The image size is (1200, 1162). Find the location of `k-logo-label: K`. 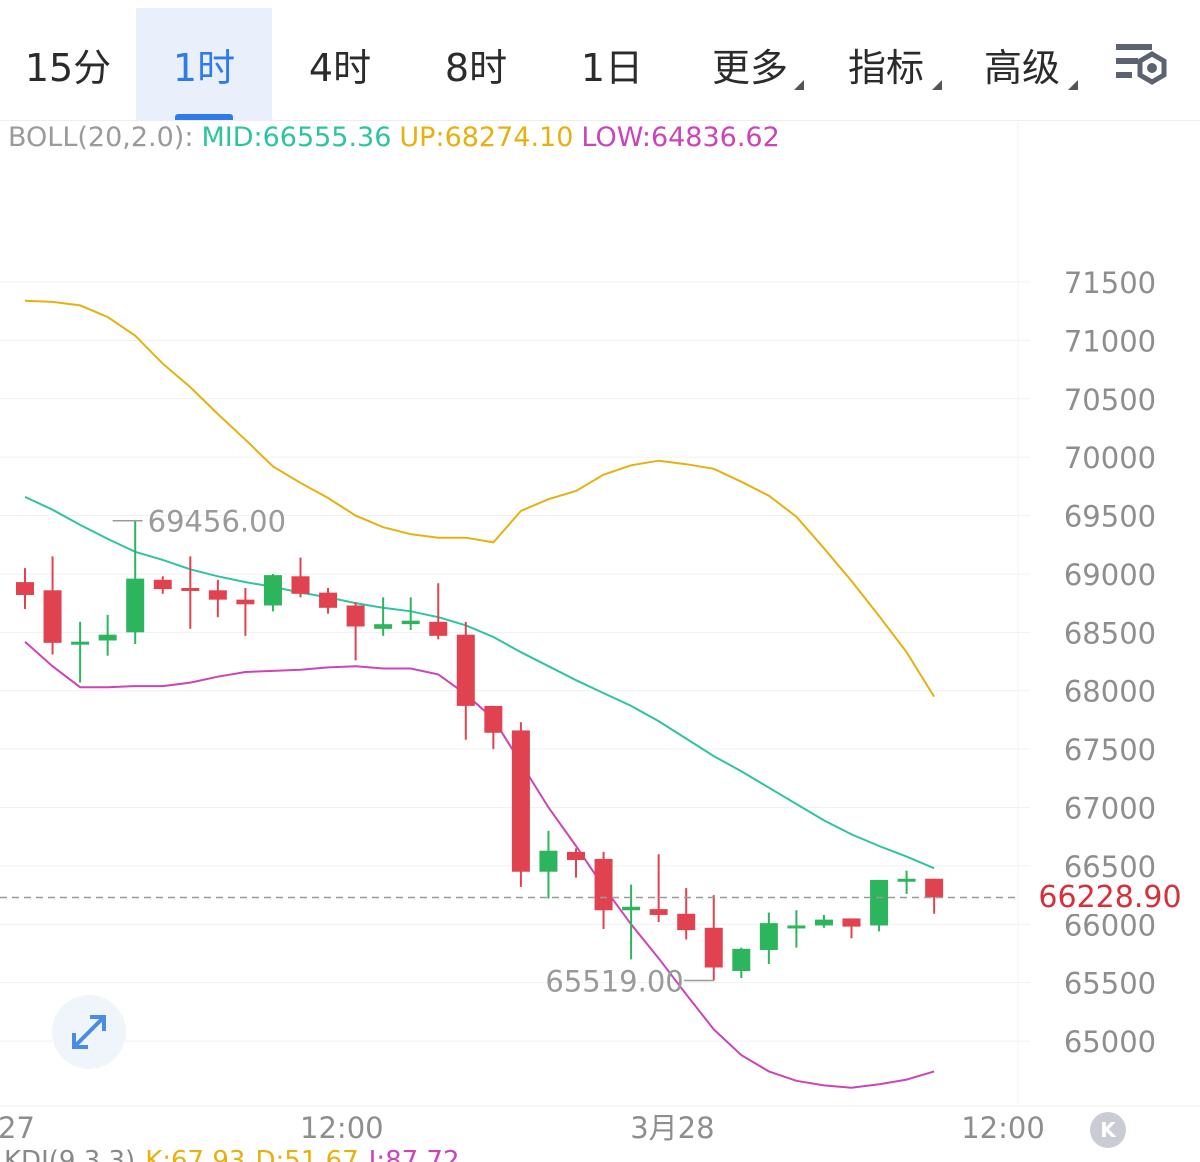

k-logo-label: K is located at coordinates (1108, 1130).